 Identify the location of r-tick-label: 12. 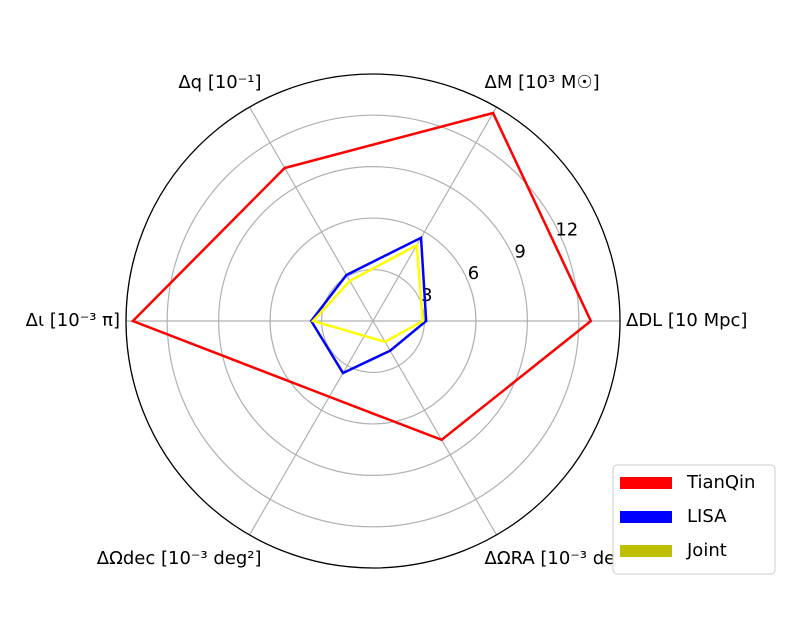
(566, 230).